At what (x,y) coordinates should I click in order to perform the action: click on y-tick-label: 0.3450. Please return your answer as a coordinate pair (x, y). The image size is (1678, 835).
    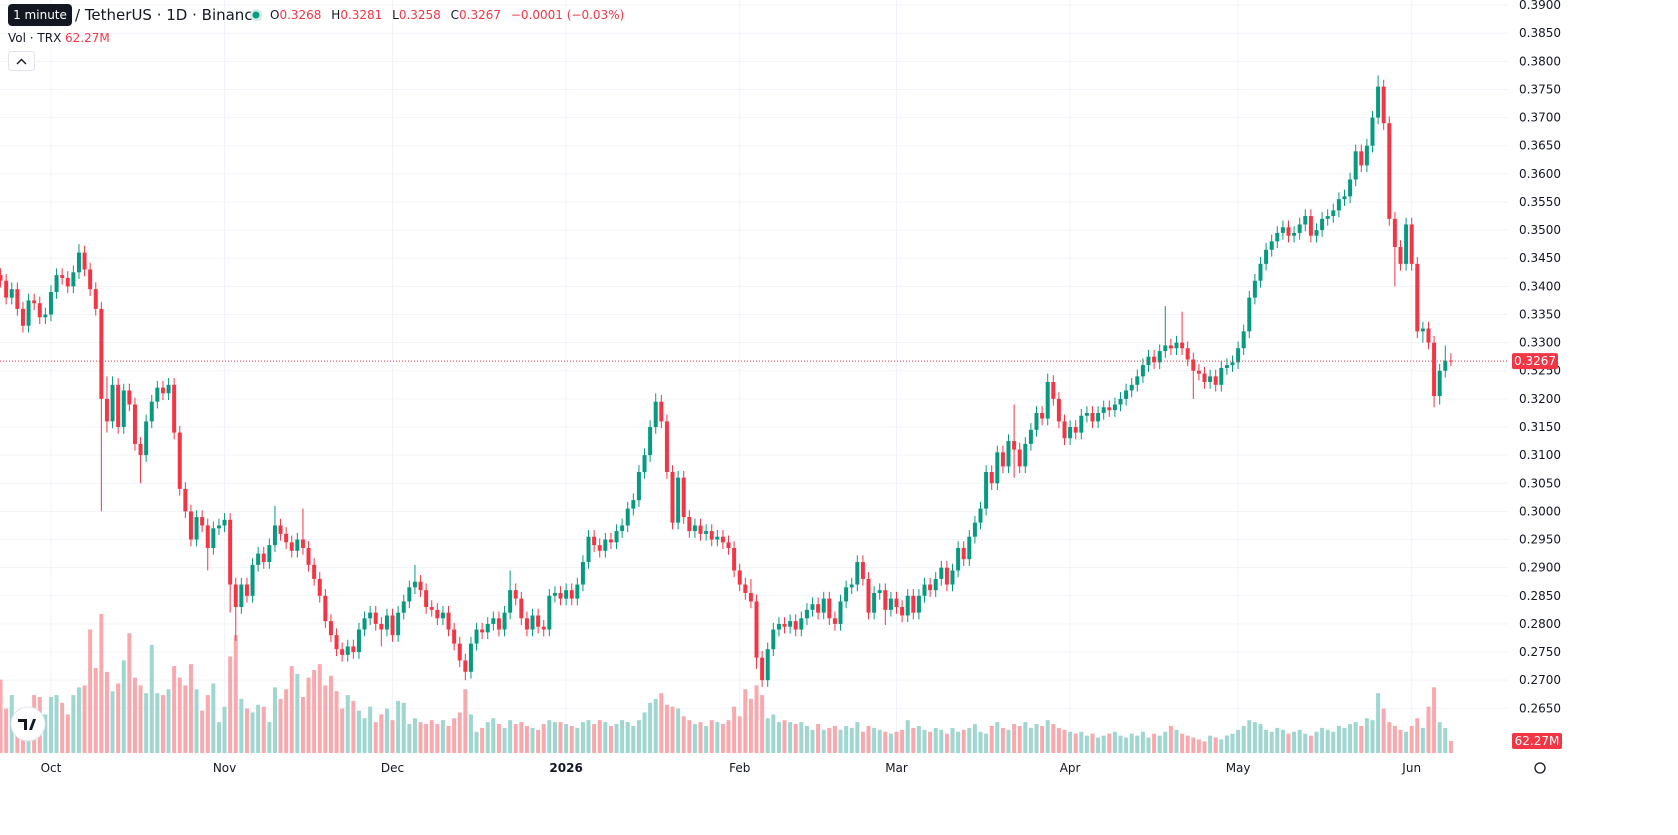
    Looking at the image, I should click on (1540, 258).